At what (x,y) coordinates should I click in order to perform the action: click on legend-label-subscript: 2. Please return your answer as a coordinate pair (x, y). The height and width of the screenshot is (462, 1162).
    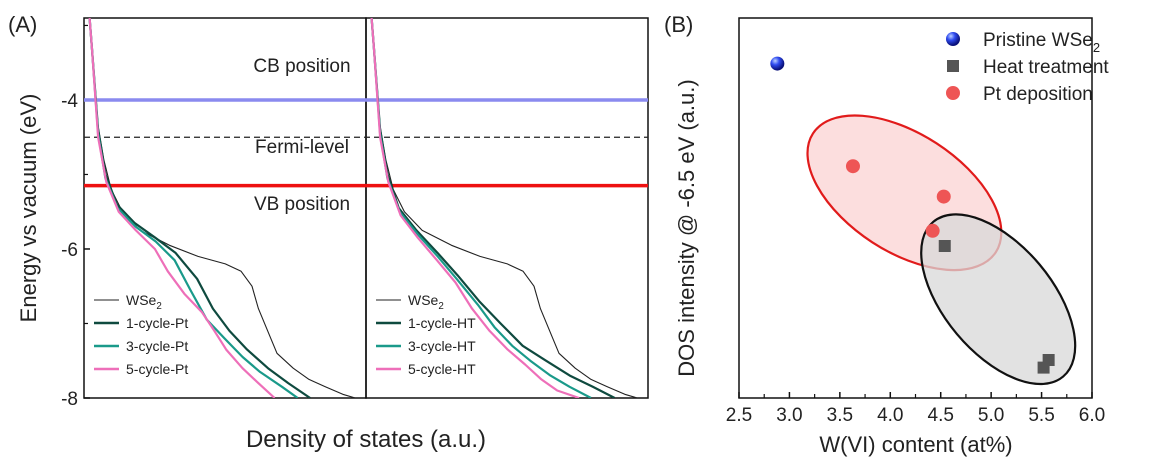
    Looking at the image, I should click on (1096, 47).